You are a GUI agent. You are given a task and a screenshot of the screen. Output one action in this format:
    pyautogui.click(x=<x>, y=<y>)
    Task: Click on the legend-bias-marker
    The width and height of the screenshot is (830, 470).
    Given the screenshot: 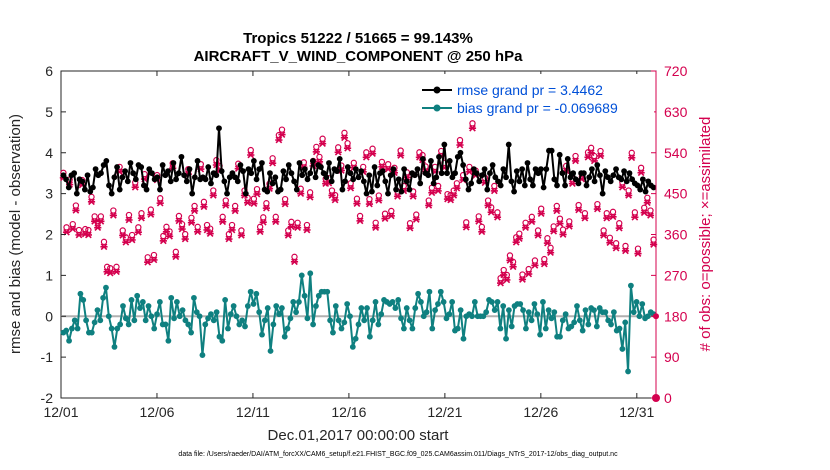 What is the action you would take?
    pyautogui.click(x=437, y=108)
    